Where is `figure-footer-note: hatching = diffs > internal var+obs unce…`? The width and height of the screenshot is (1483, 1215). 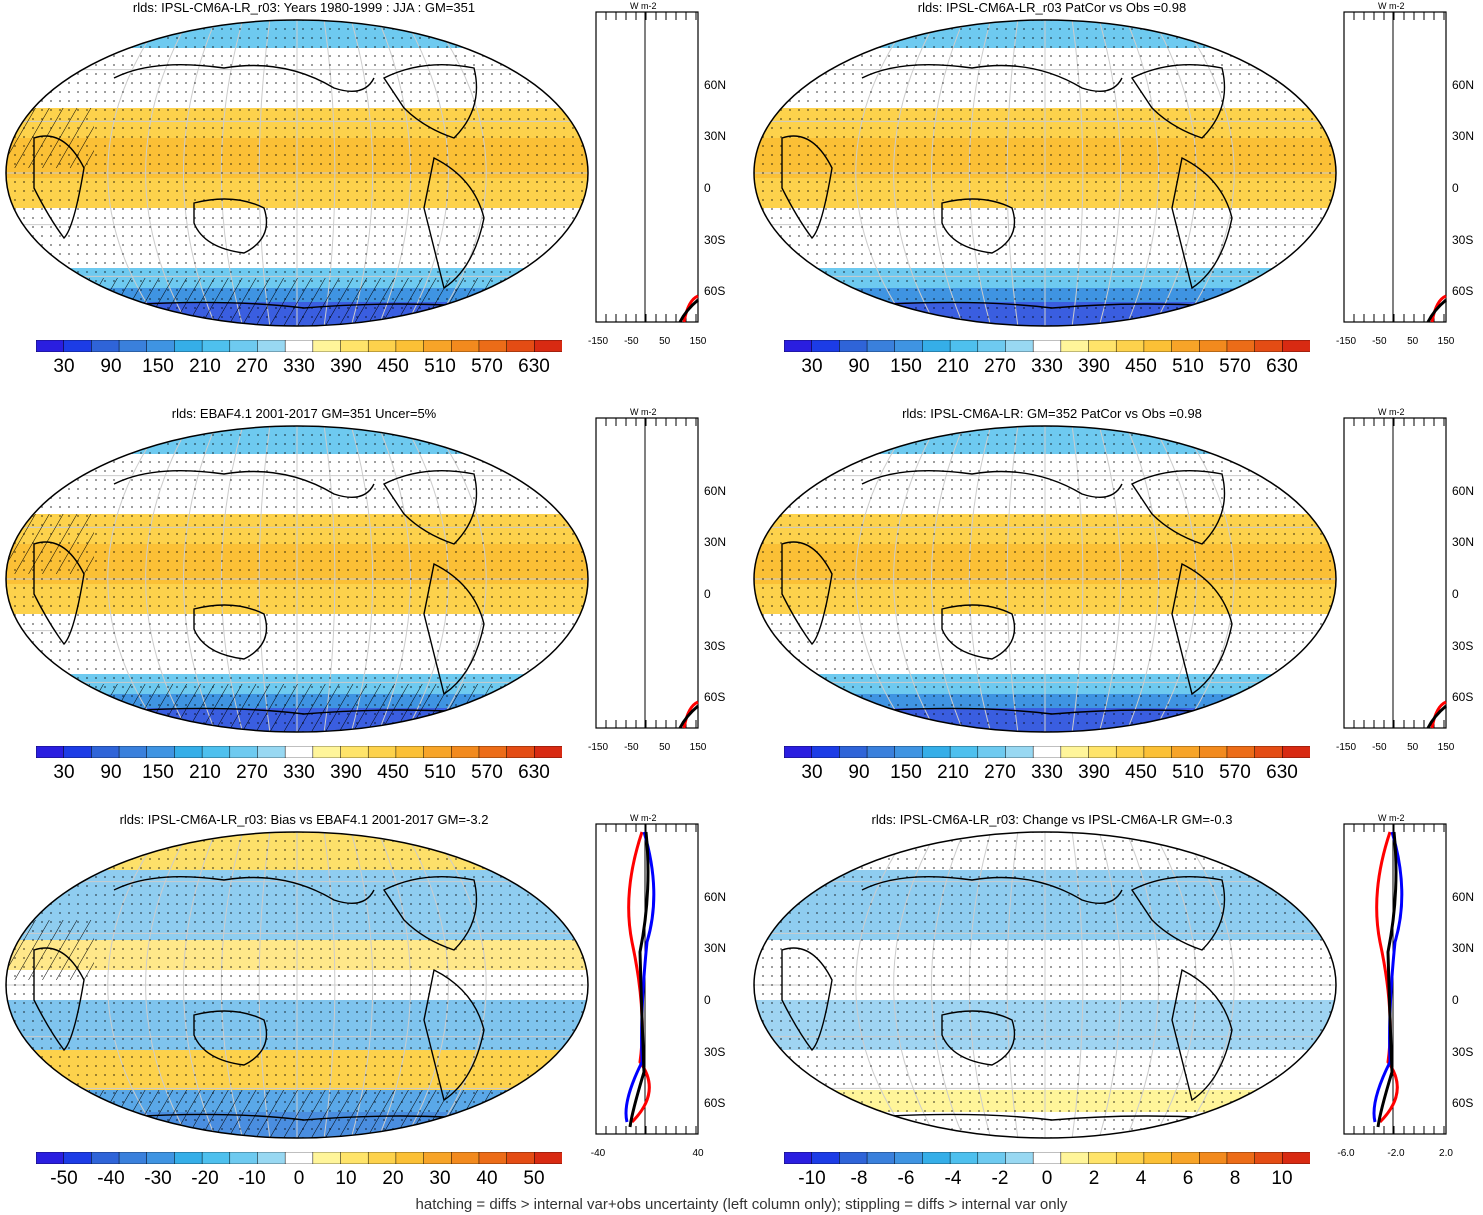 figure-footer-note: hatching = diffs > internal var+obs unce… is located at coordinates (741, 1204).